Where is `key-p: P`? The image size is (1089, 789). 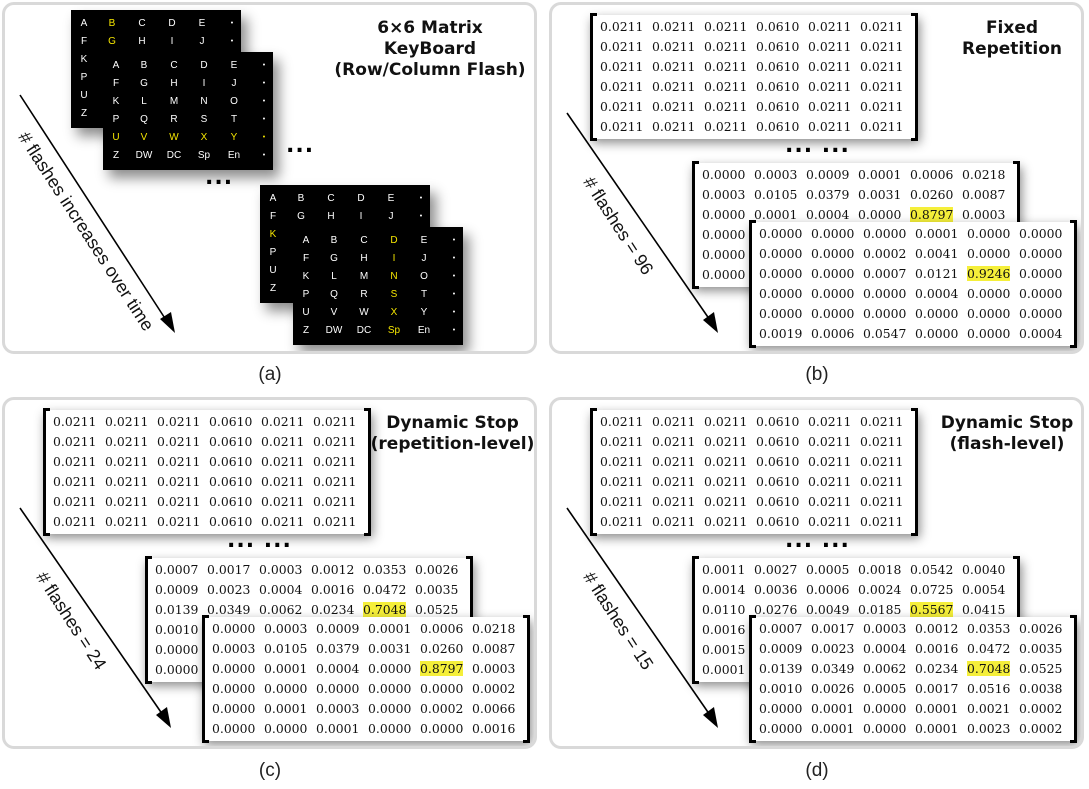
key-p: P is located at coordinates (306, 294).